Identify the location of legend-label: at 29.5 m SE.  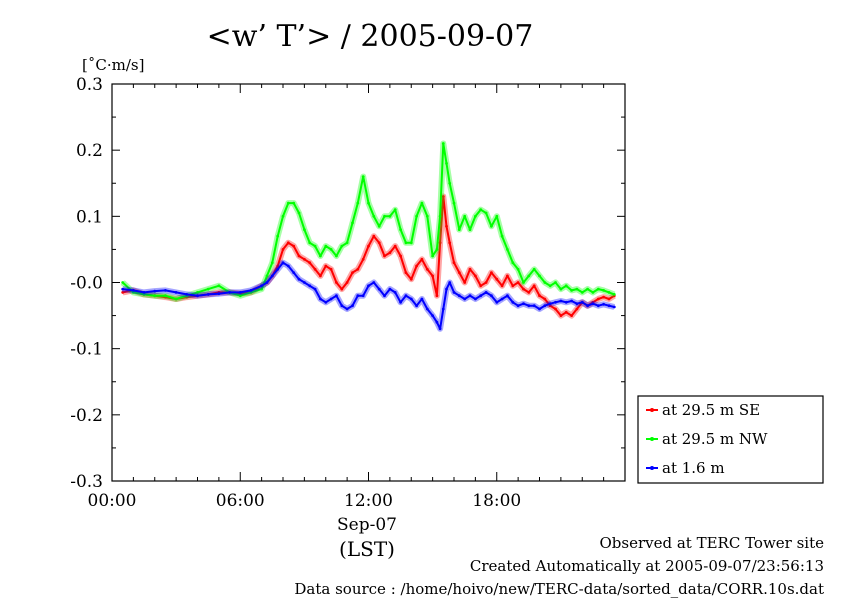
(711, 410).